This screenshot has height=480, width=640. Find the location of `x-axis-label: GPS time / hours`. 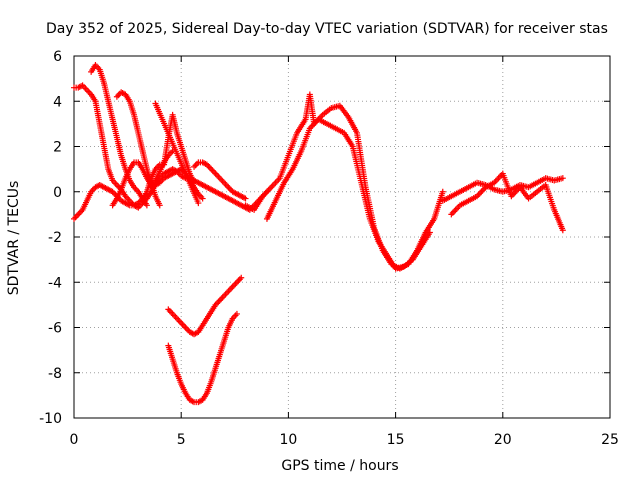

x-axis-label: GPS time / hours is located at coordinates (339, 466).